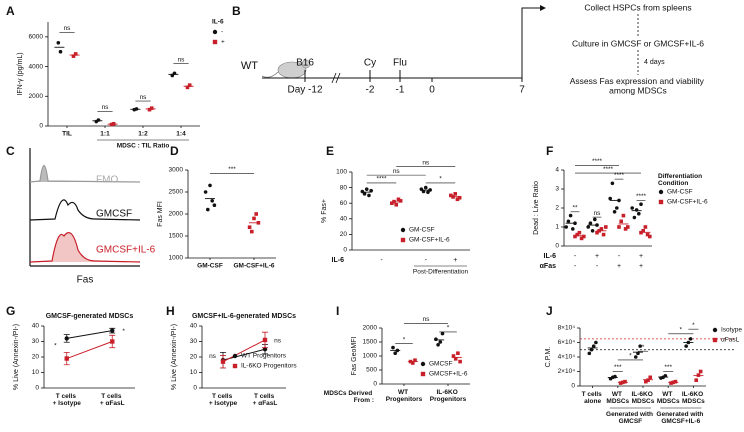 The height and width of the screenshot is (432, 744). Describe the element at coordinates (286, 69) in the screenshot. I see `mouse-icon` at that location.